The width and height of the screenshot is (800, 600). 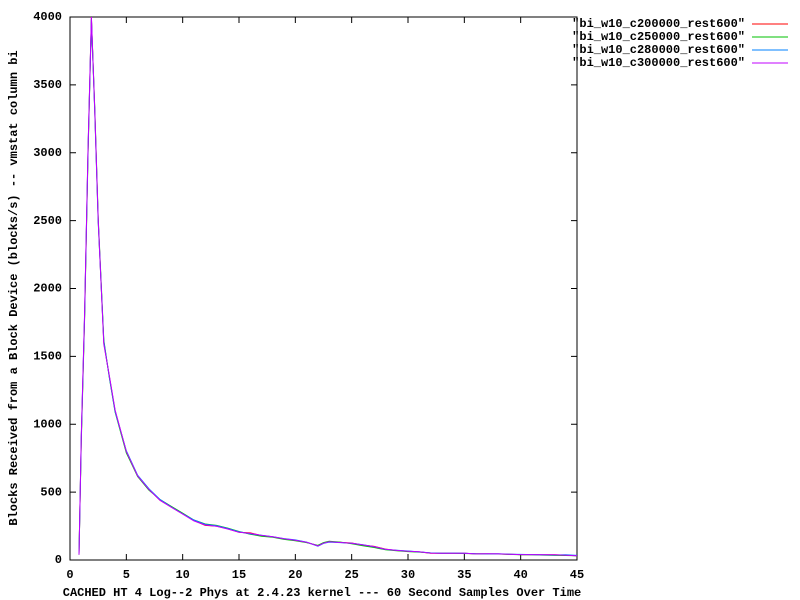 What do you see at coordinates (464, 575) in the screenshot?
I see `x-tick-label: 35` at bounding box center [464, 575].